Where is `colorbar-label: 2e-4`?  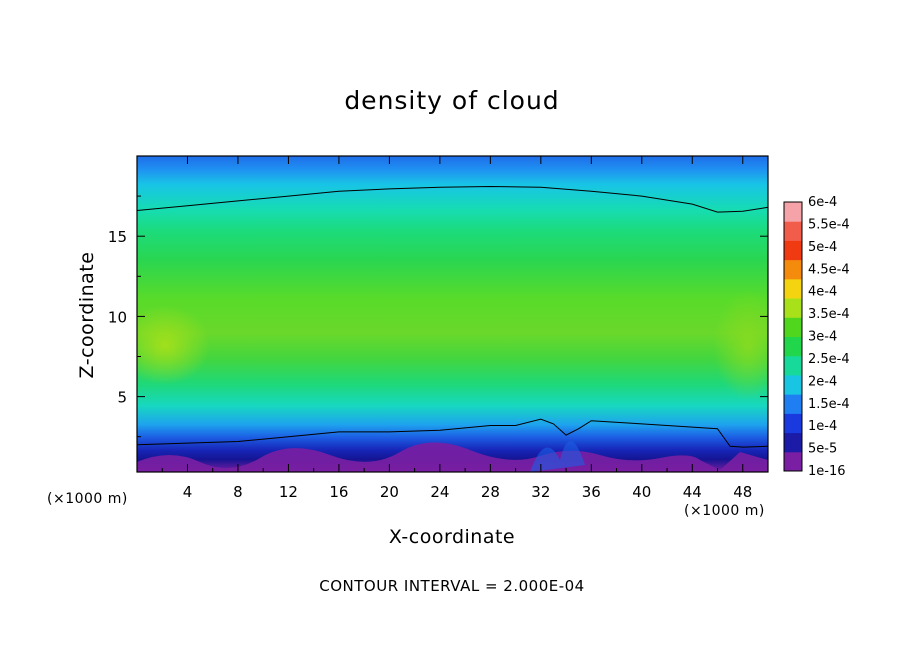 colorbar-label: 2e-4 is located at coordinates (822, 381).